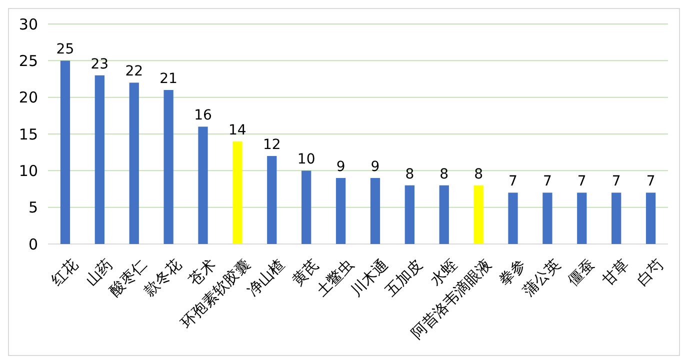  What do you see at coordinates (581, 273) in the screenshot?
I see `x-tick-label: 僵蚕` at bounding box center [581, 273].